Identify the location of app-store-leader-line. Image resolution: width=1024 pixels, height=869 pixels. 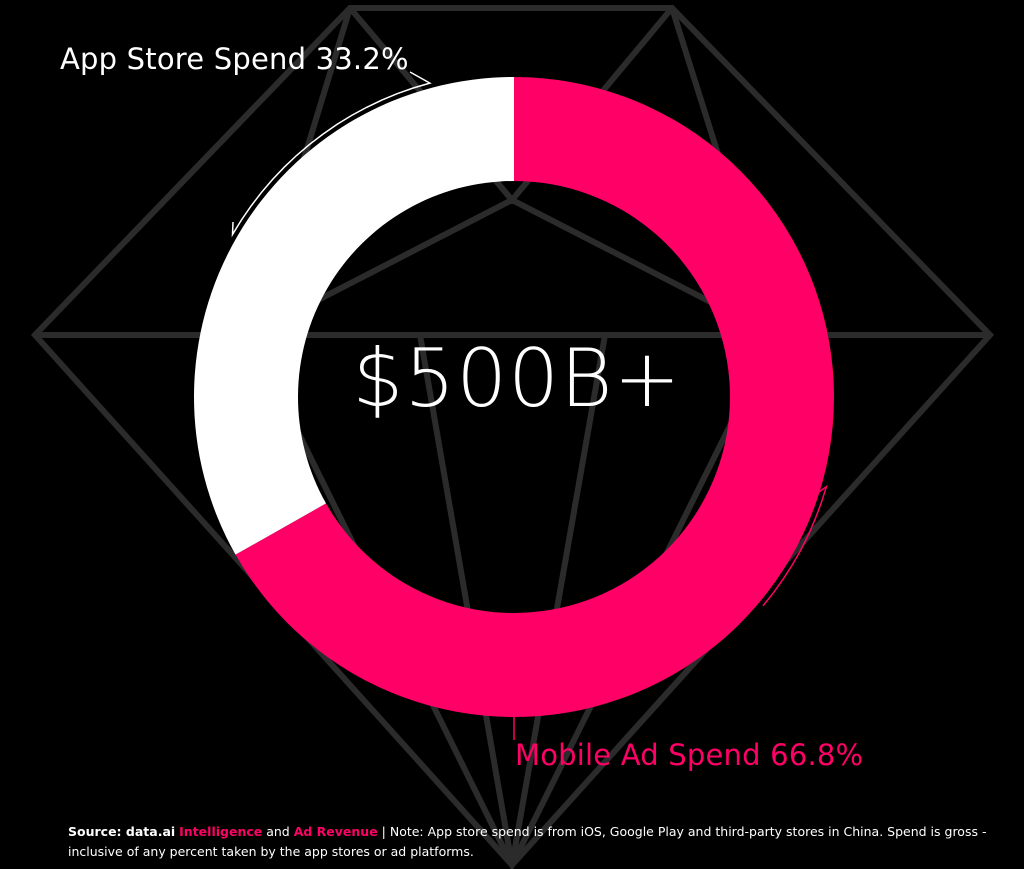
(331, 154).